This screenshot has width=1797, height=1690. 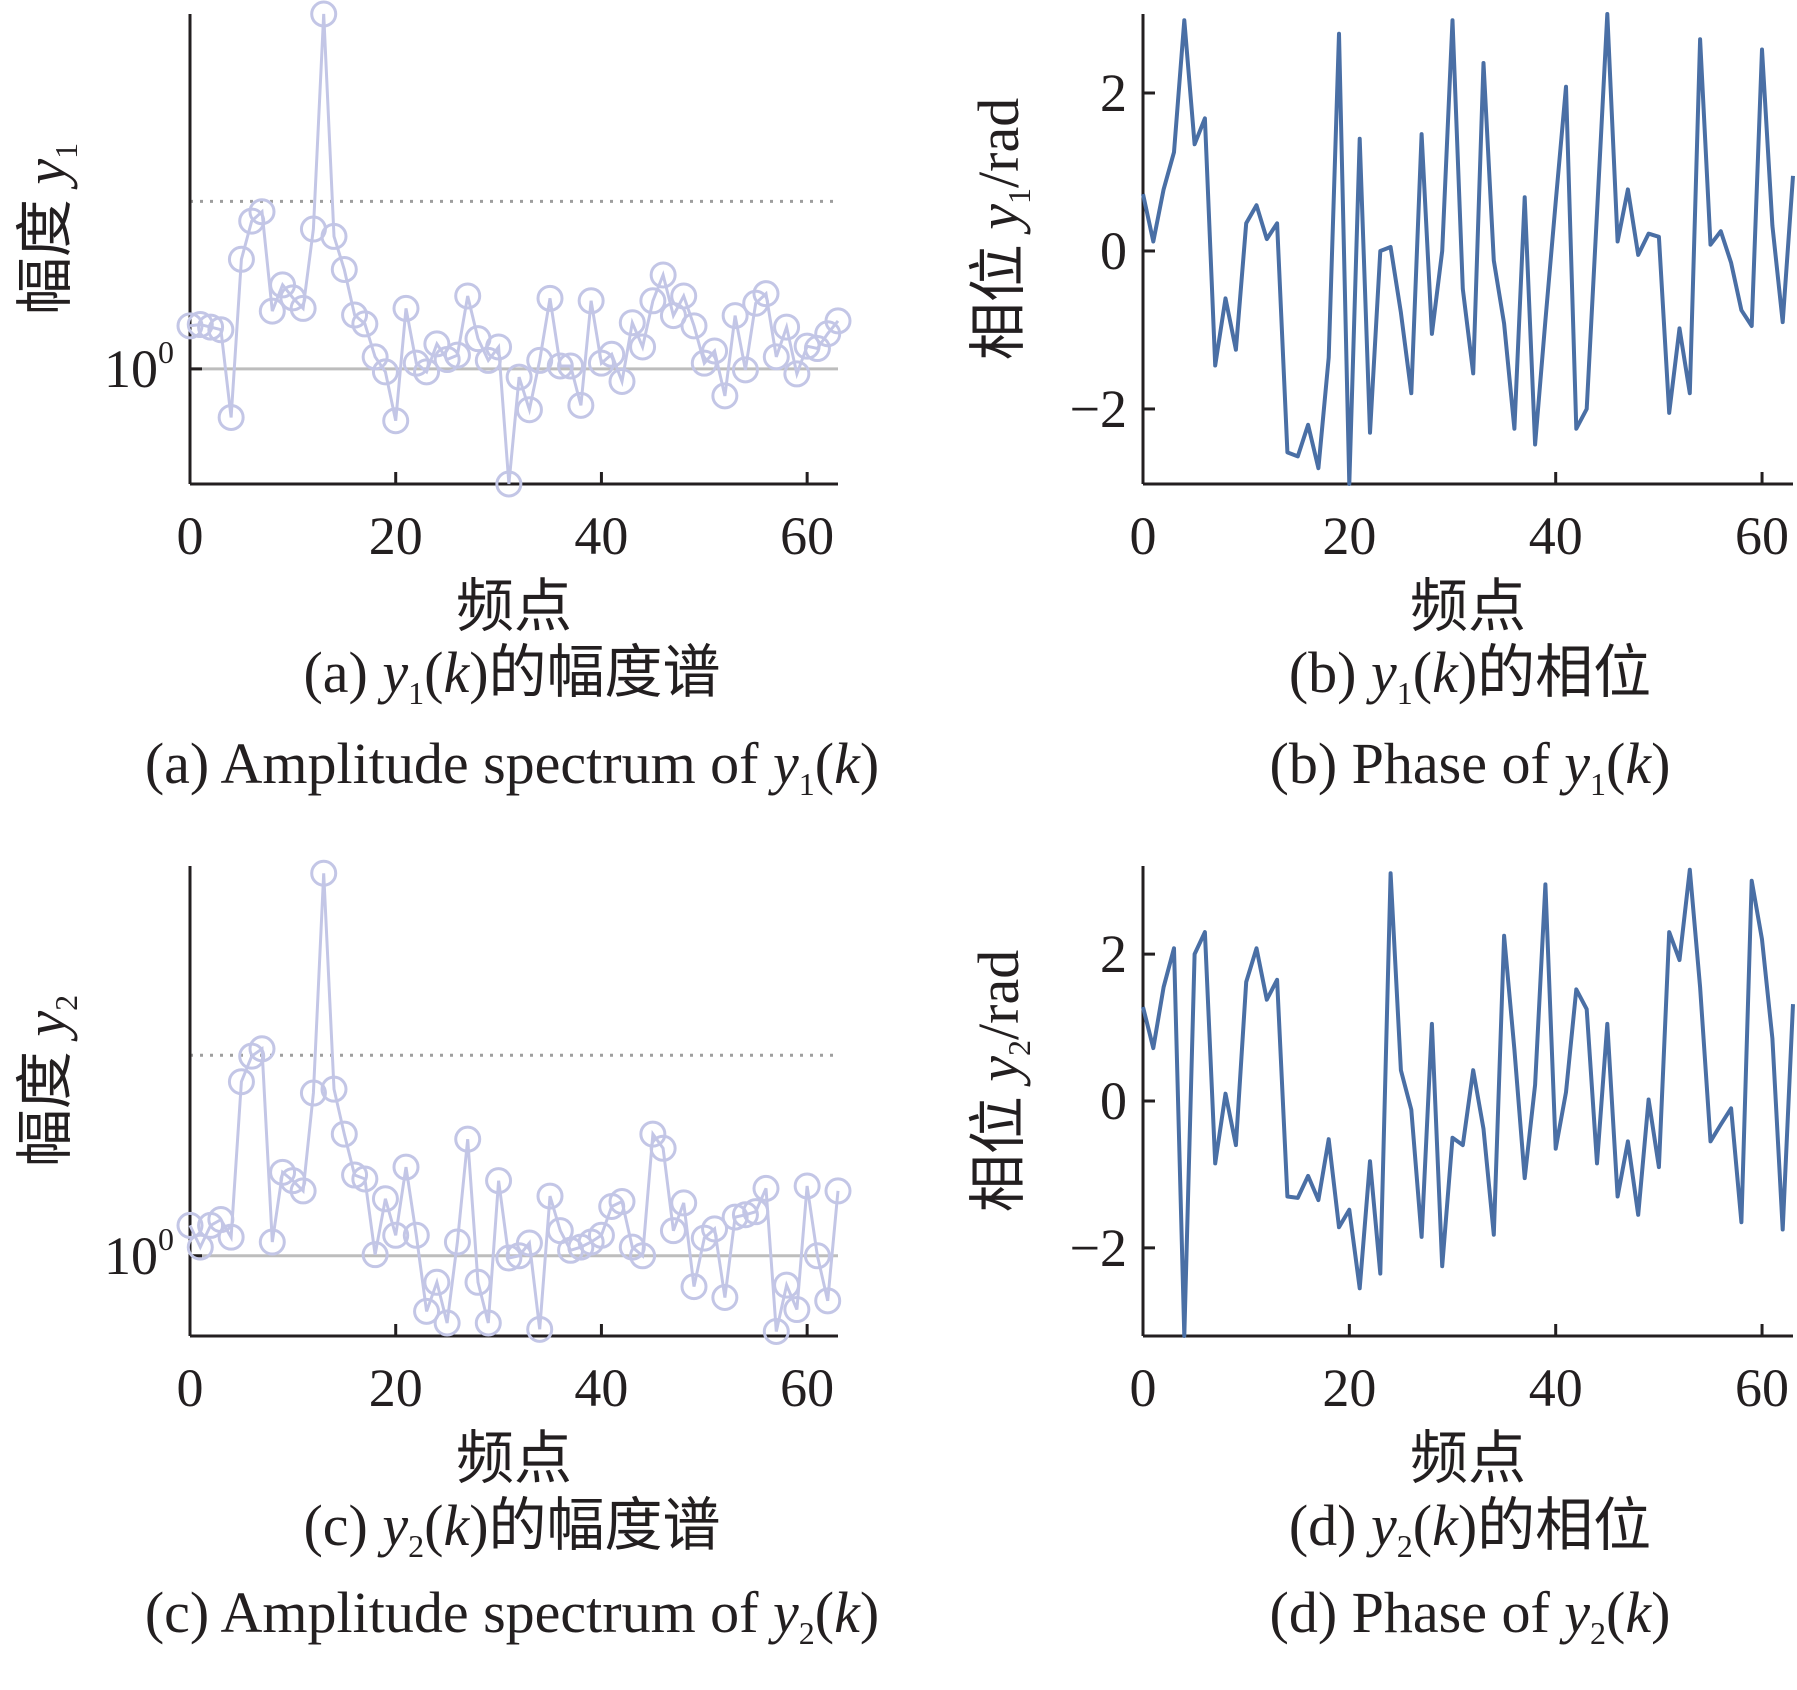 I want to click on caption-chinese: (d) y2(k)的相位, so click(x=1470, y=1528).